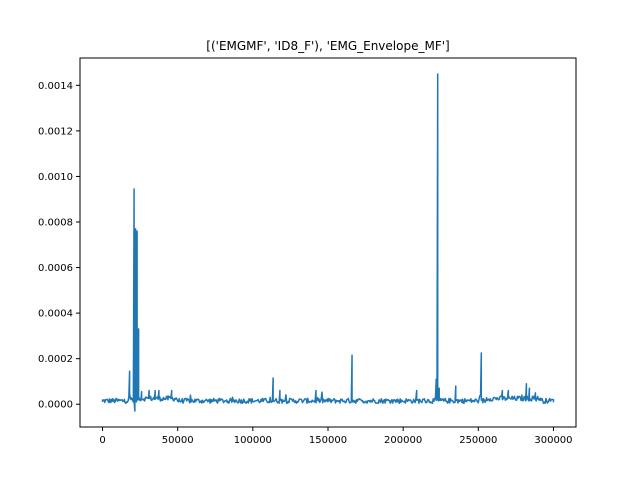 The width and height of the screenshot is (640, 480). Describe the element at coordinates (178, 440) in the screenshot. I see `x-tick-label: 50000` at that location.